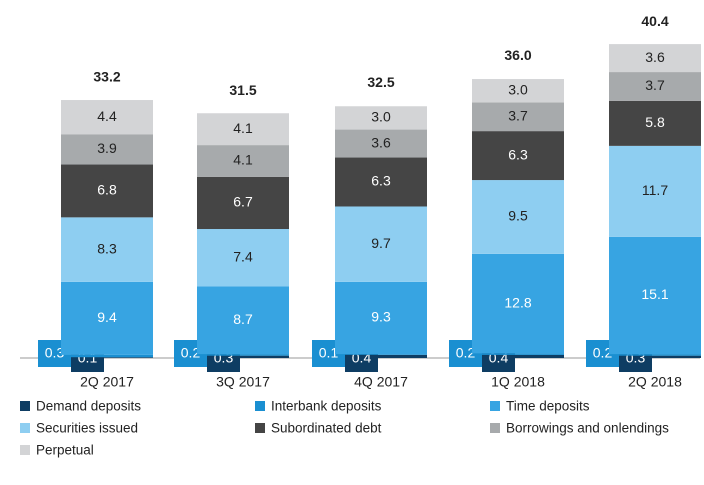 This screenshot has width=704, height=485. What do you see at coordinates (548, 406) in the screenshot?
I see `legend-label: Time deposits` at bounding box center [548, 406].